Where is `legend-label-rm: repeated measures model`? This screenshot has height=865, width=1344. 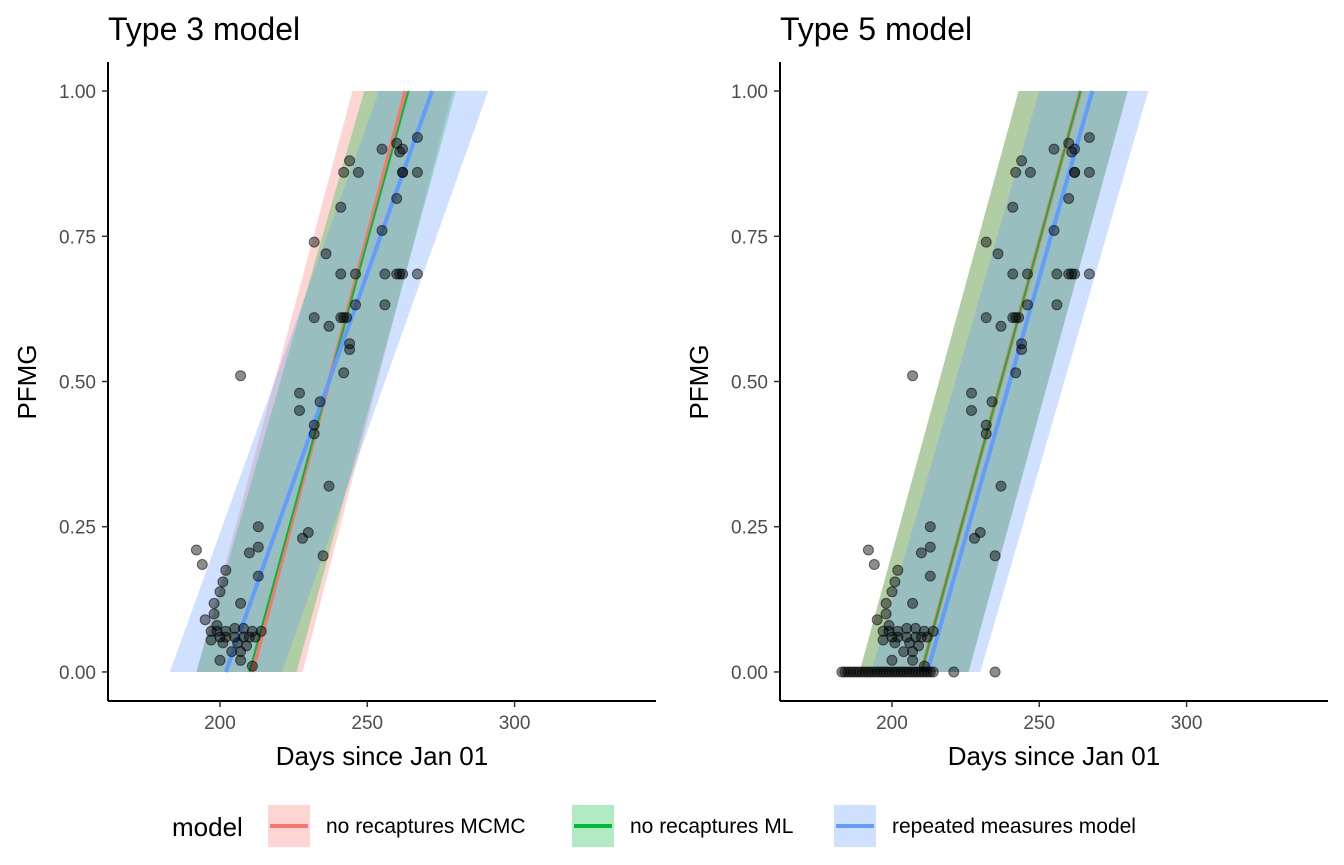 legend-label-rm: repeated measures model is located at coordinates (1014, 826).